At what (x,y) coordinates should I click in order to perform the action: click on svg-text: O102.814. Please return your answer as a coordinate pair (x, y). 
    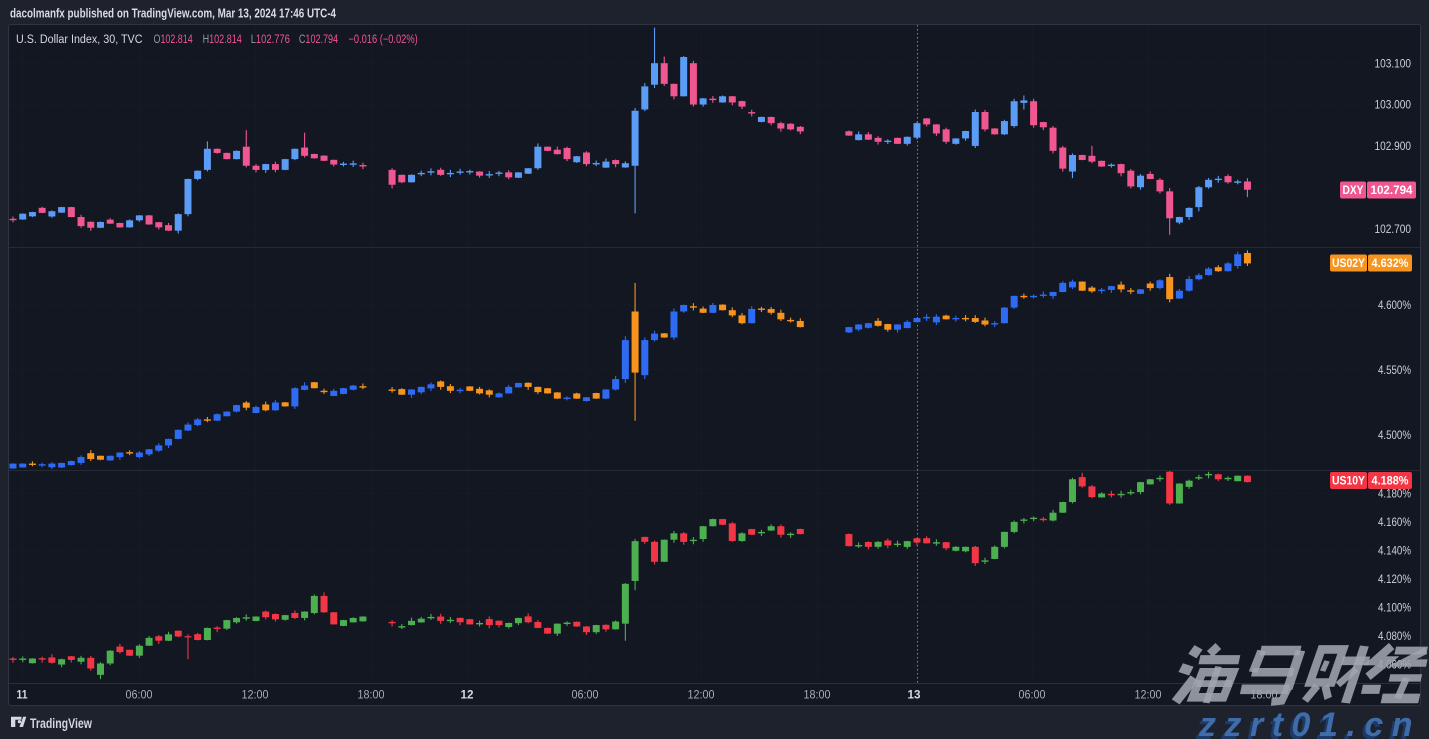
    Looking at the image, I should click on (174, 40).